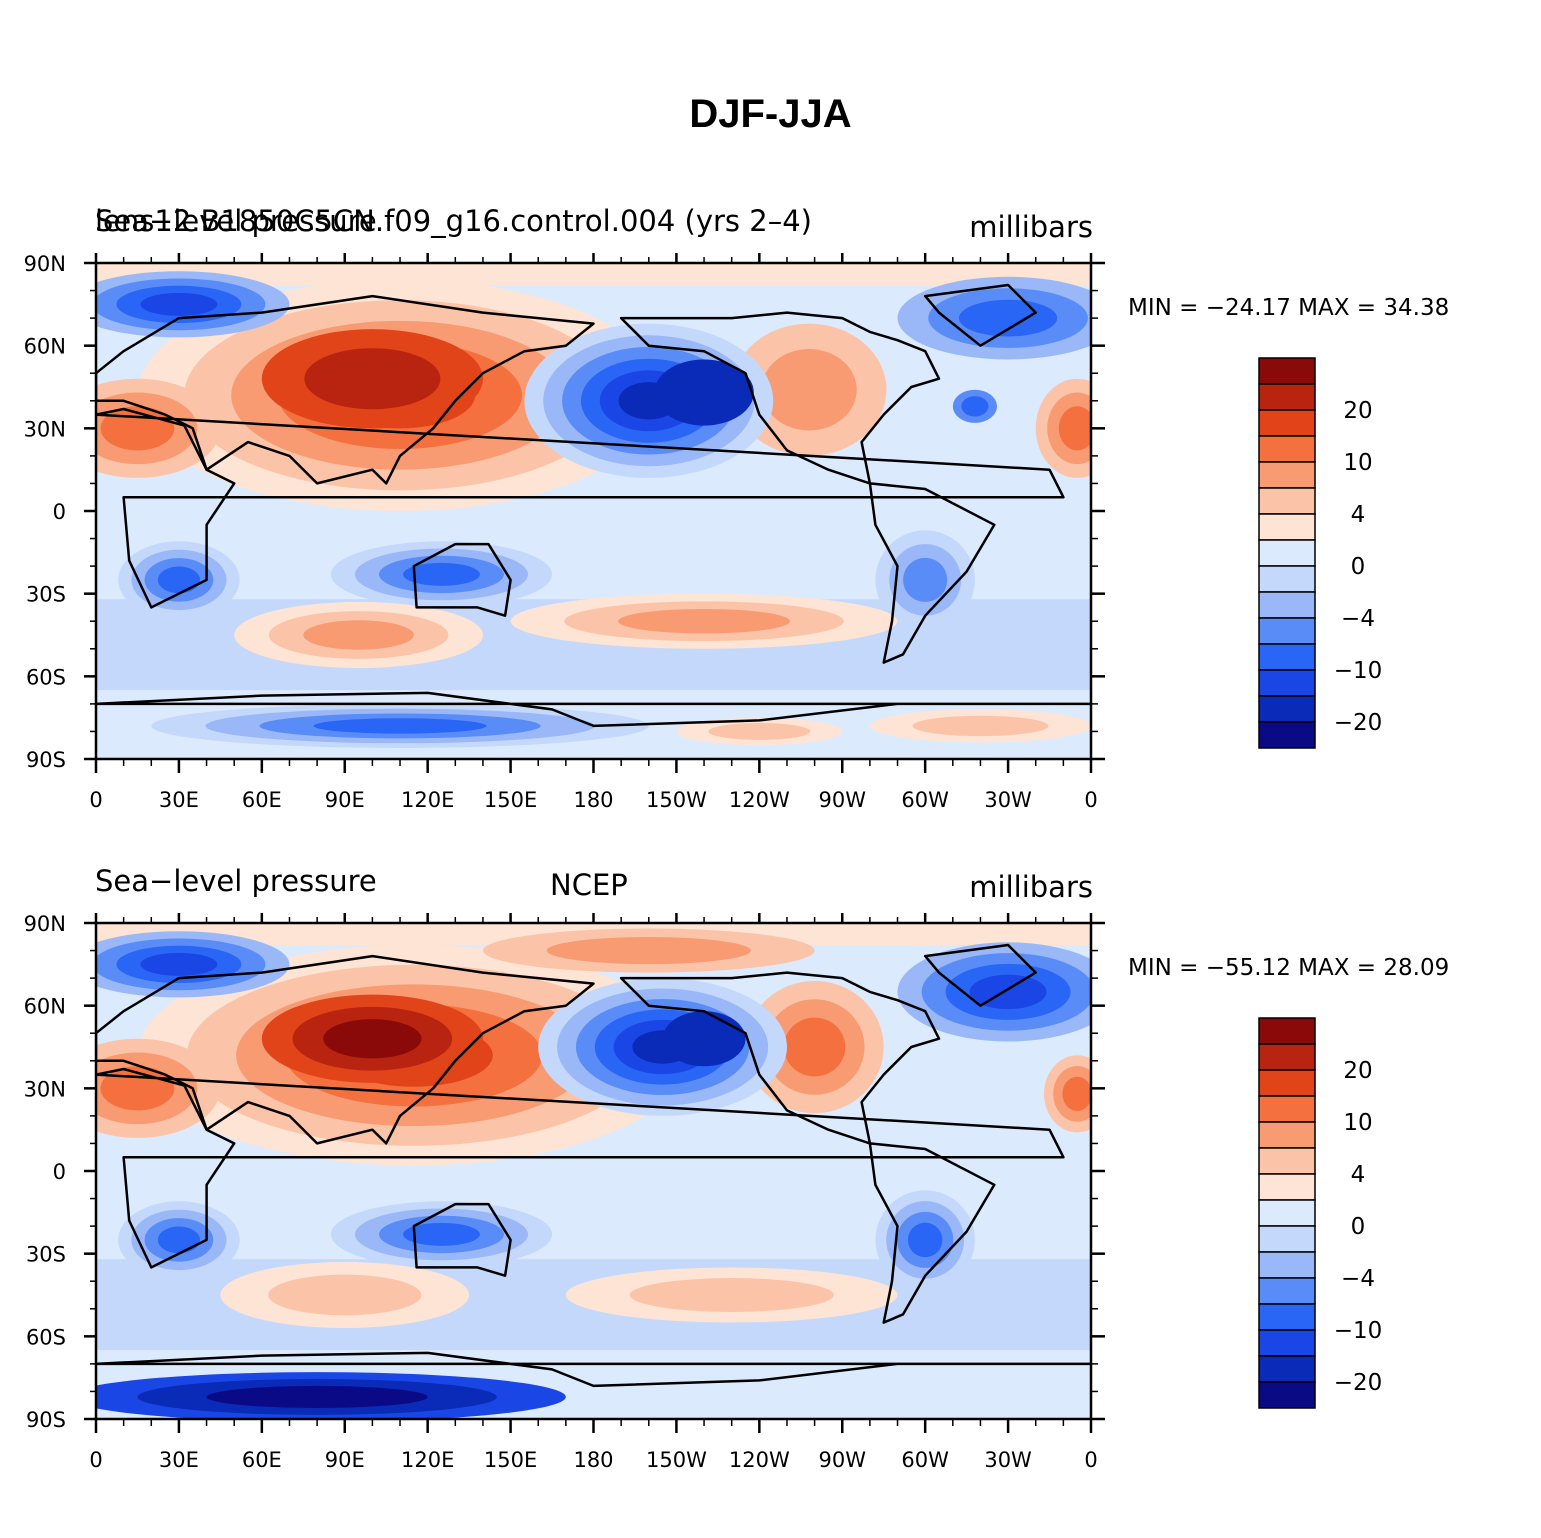 This screenshot has height=1538, width=1541. What do you see at coordinates (1357, 411) in the screenshot?
I see `colorbar-label: 20` at bounding box center [1357, 411].